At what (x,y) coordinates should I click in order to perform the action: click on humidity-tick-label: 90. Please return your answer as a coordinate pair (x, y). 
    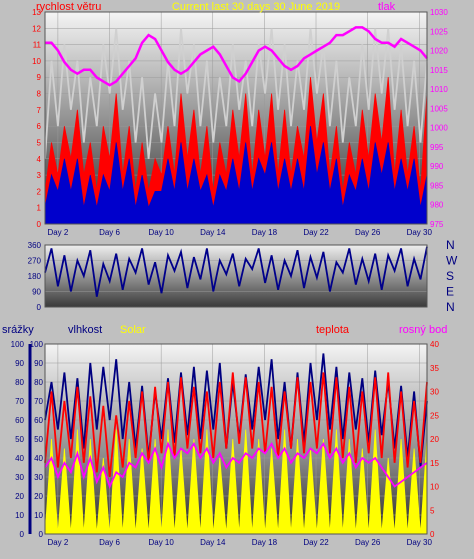
    Looking at the image, I should click on (38, 363).